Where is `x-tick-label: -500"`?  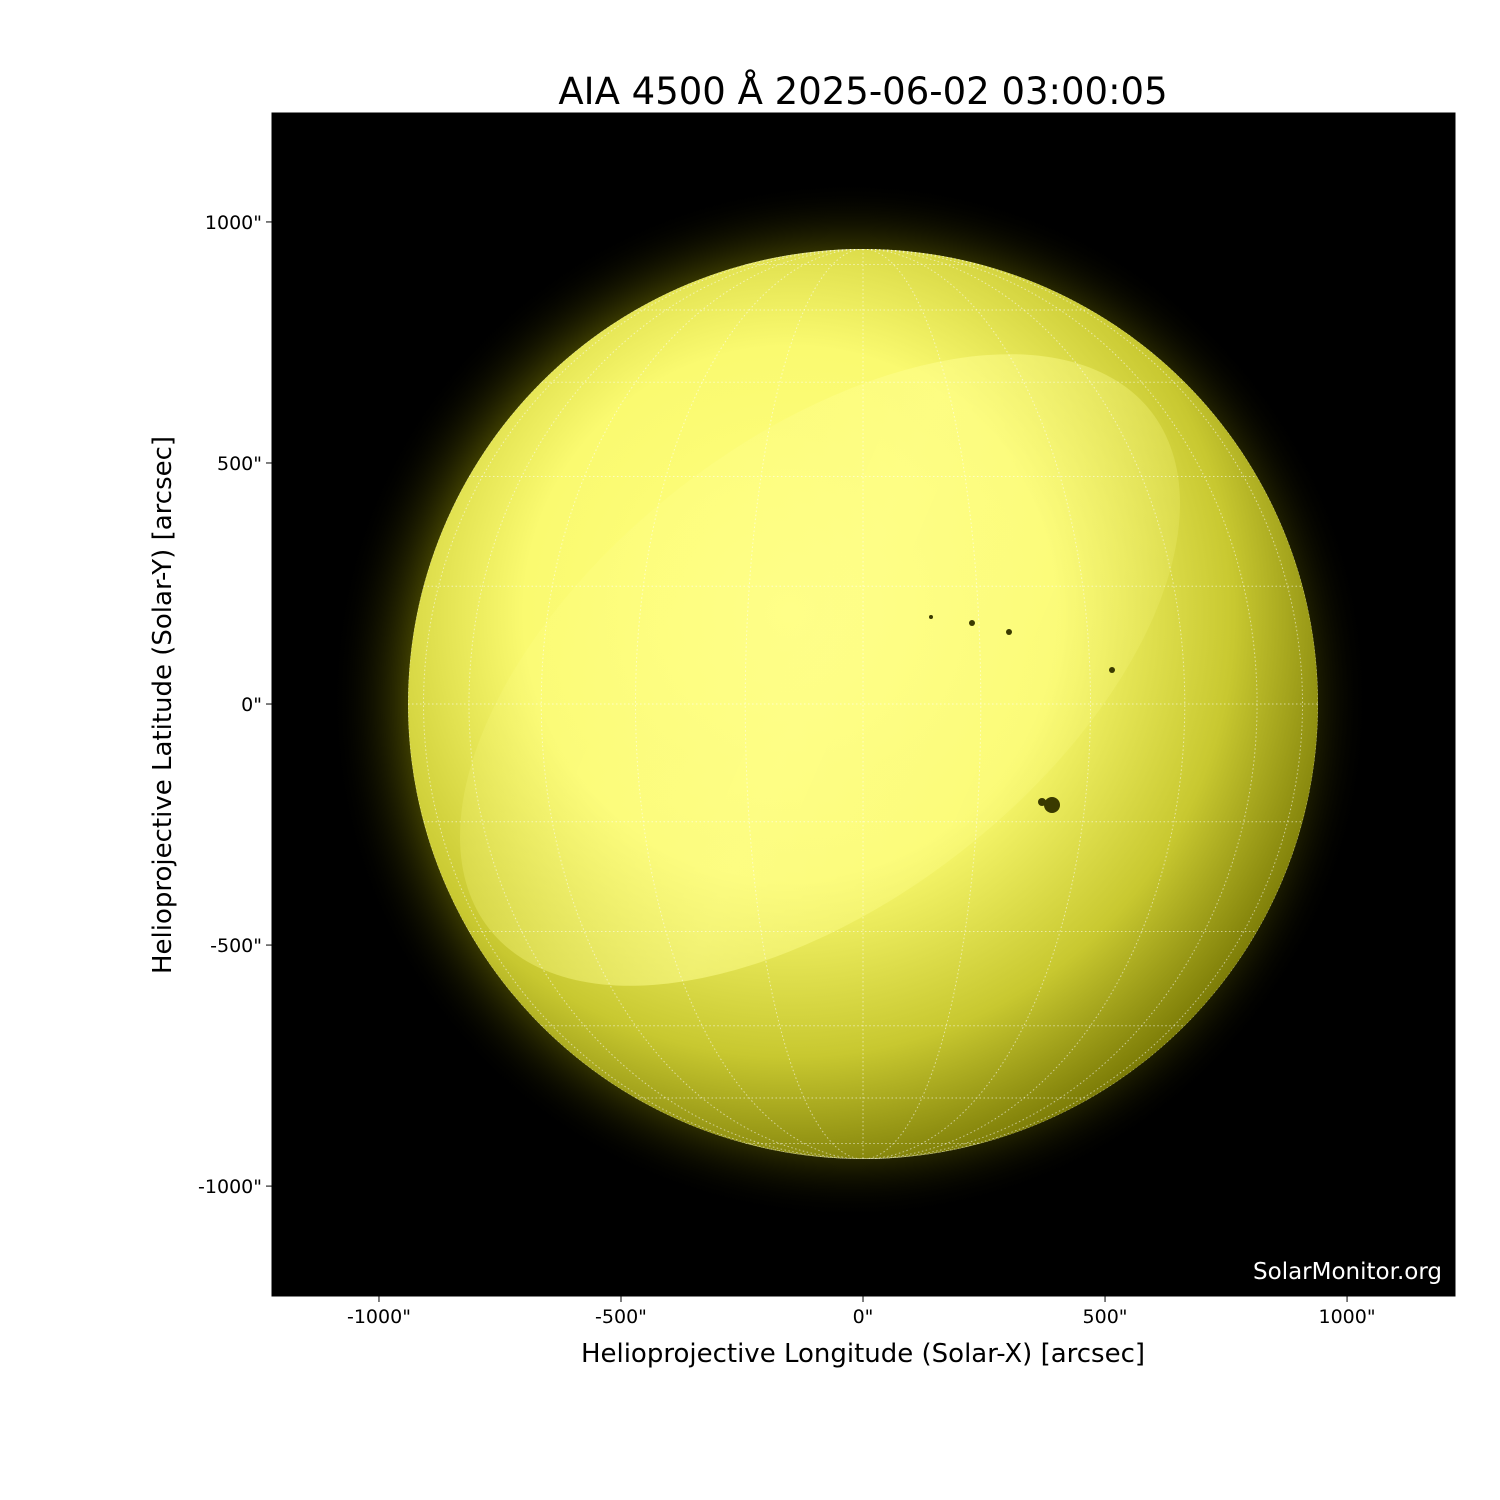
x-tick-label: -500" is located at coordinates (621, 1317).